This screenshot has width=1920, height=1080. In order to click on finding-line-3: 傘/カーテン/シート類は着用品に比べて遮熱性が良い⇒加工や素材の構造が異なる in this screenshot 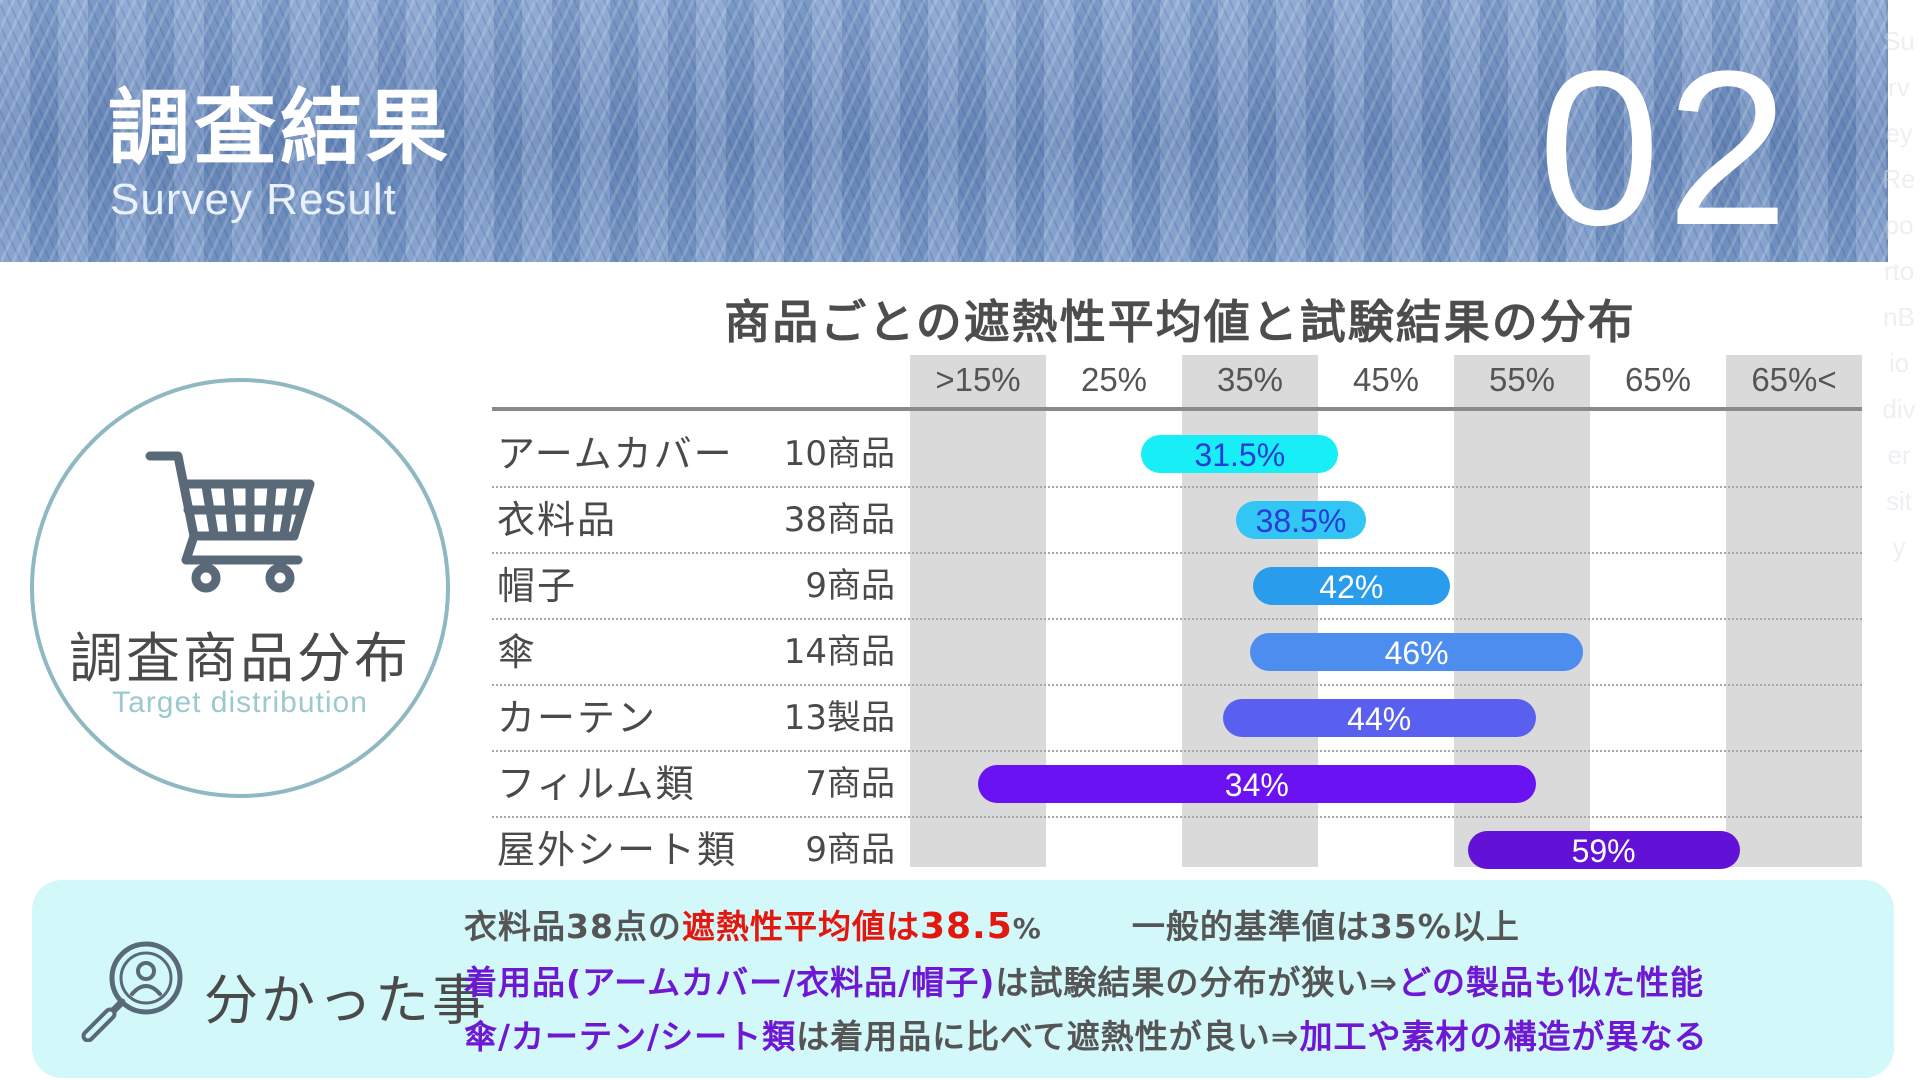, I will do `click(1085, 1034)`.